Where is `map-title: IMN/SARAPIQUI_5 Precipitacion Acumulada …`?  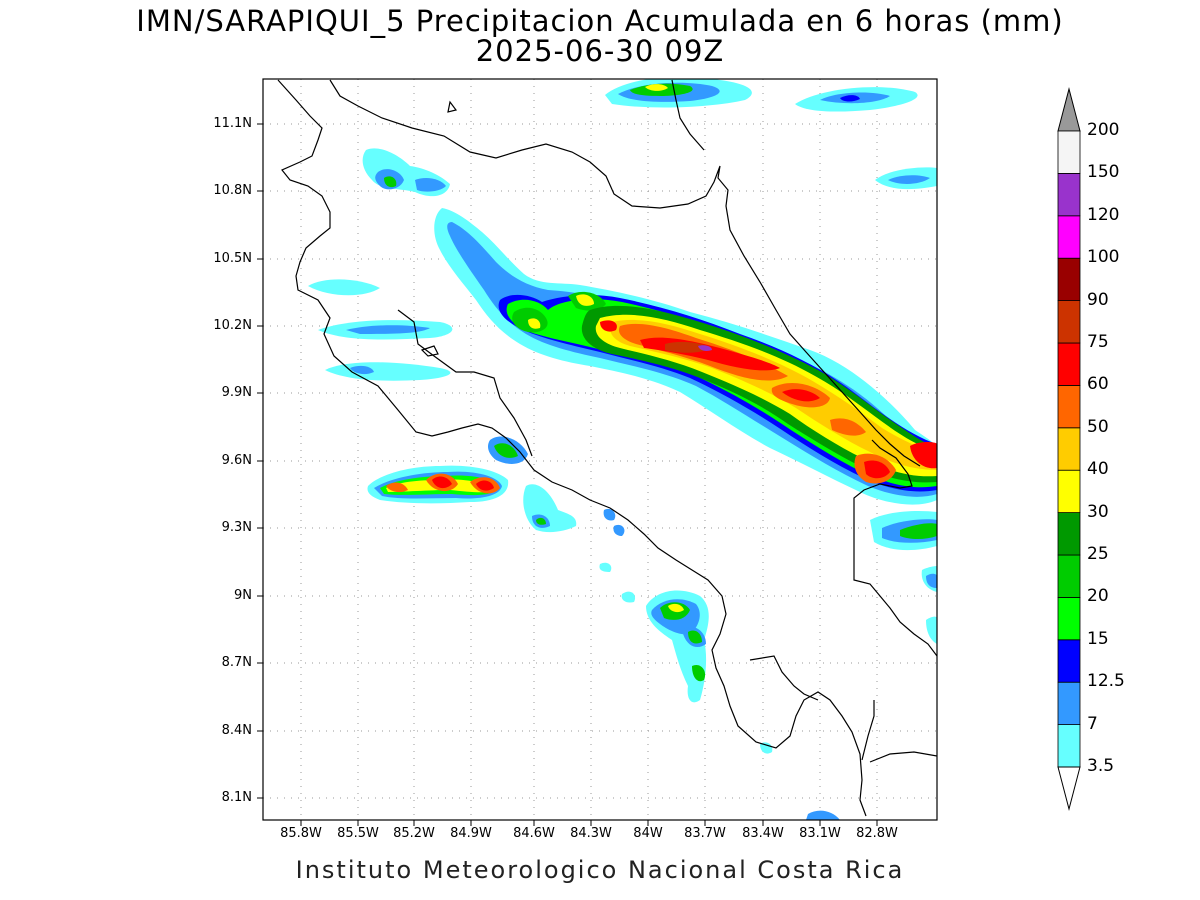
map-title: IMN/SARAPIQUI_5 Precipitacion Acumulada … is located at coordinates (600, 21).